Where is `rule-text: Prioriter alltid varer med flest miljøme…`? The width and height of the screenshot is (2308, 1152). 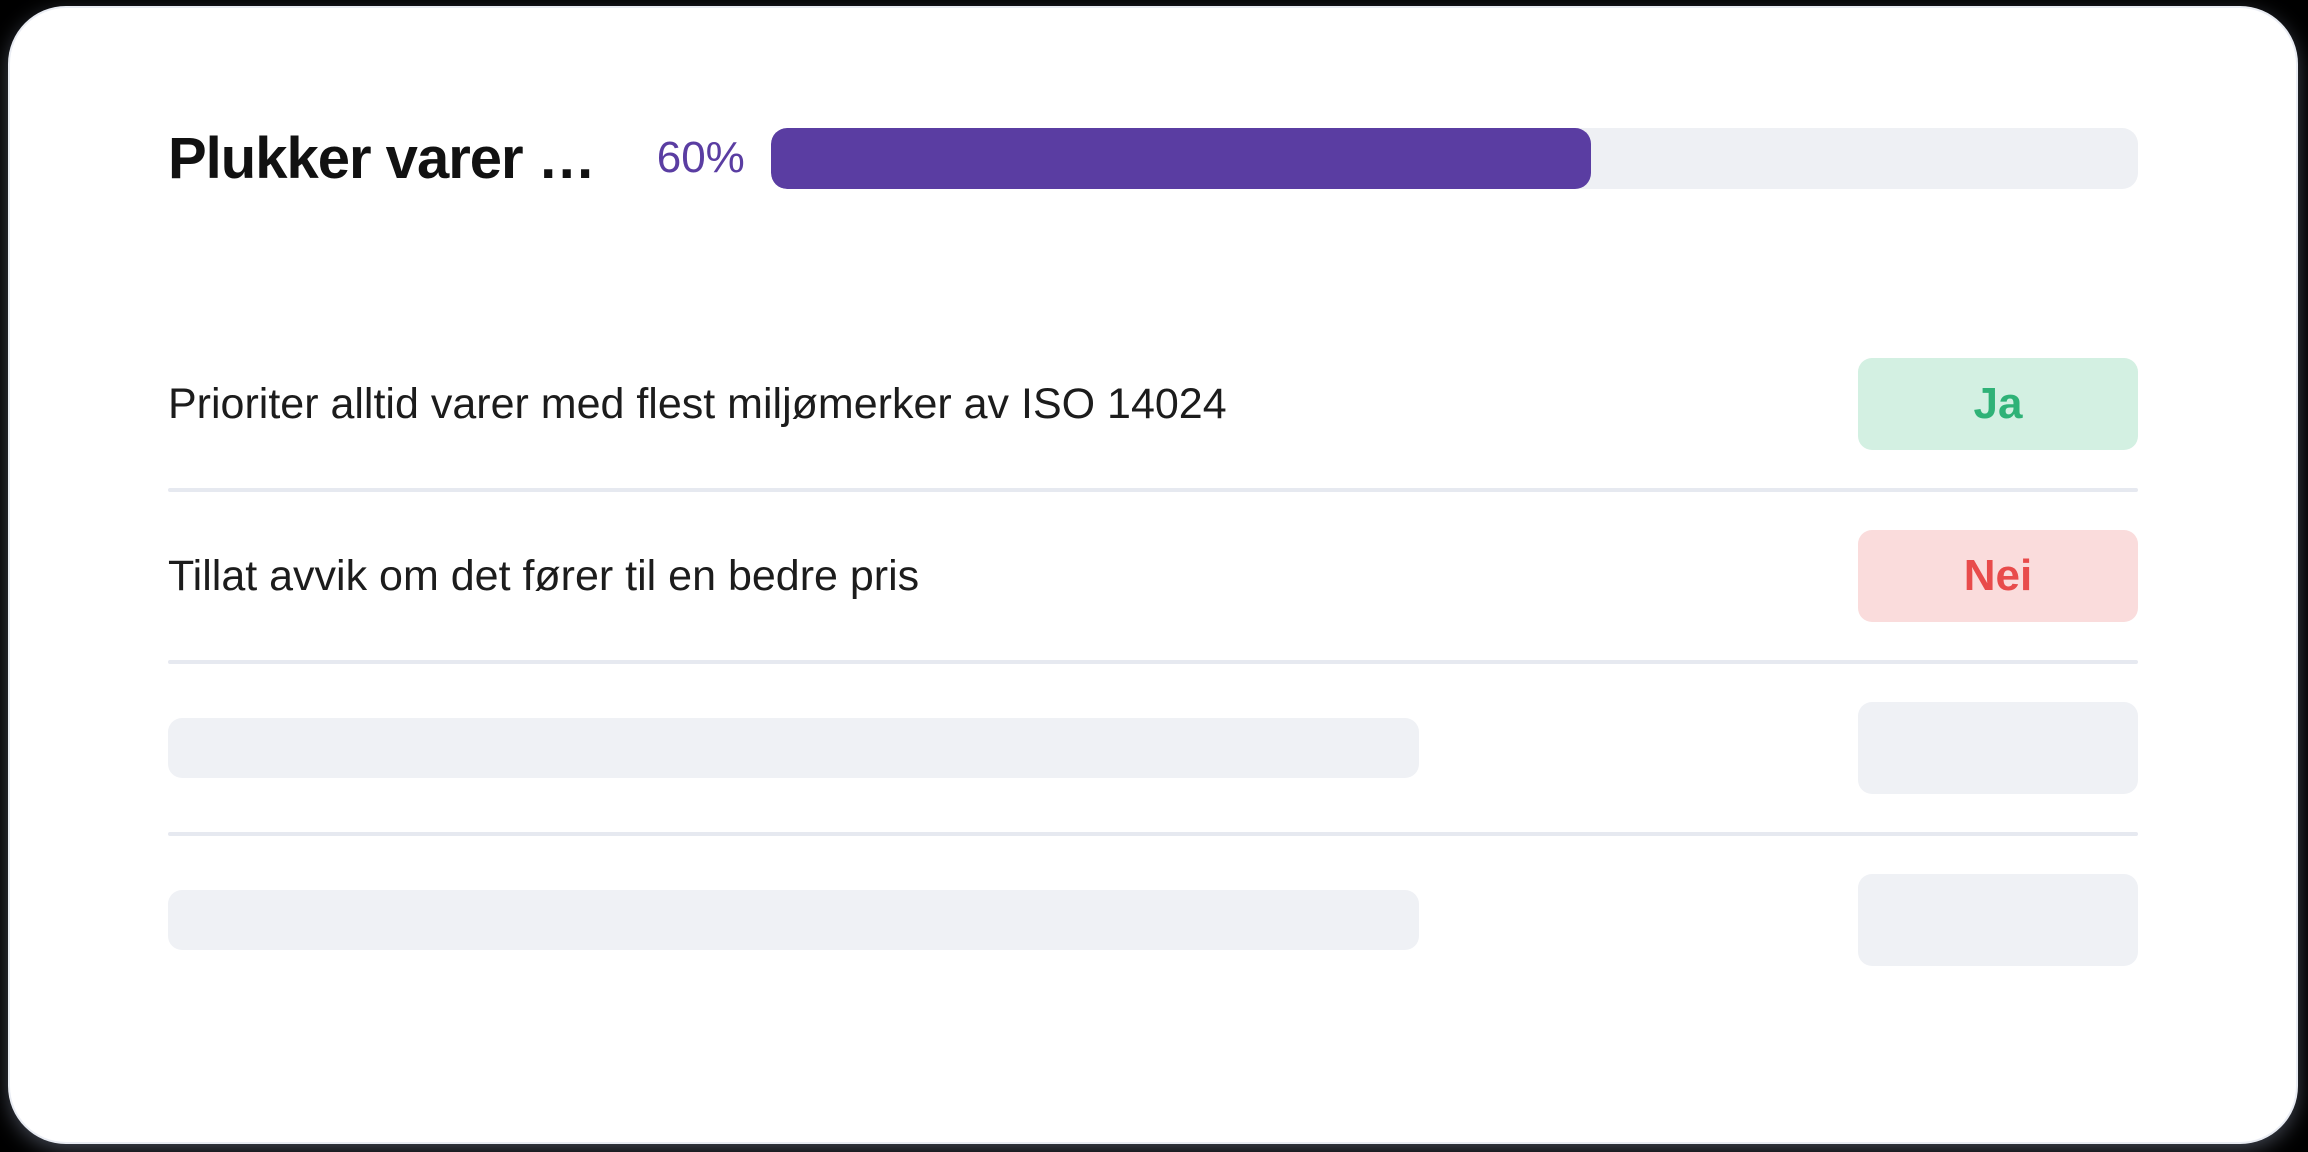
rule-text: Prioriter alltid varer med flest miljøme… is located at coordinates (697, 403).